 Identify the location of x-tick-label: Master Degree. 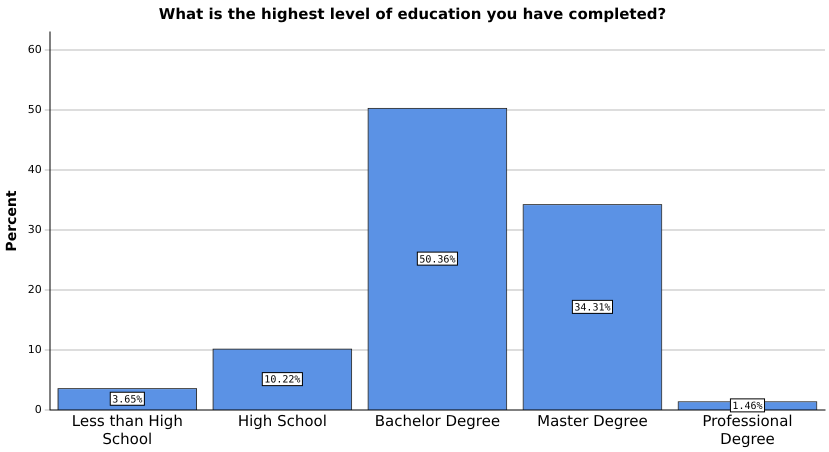
(592, 421).